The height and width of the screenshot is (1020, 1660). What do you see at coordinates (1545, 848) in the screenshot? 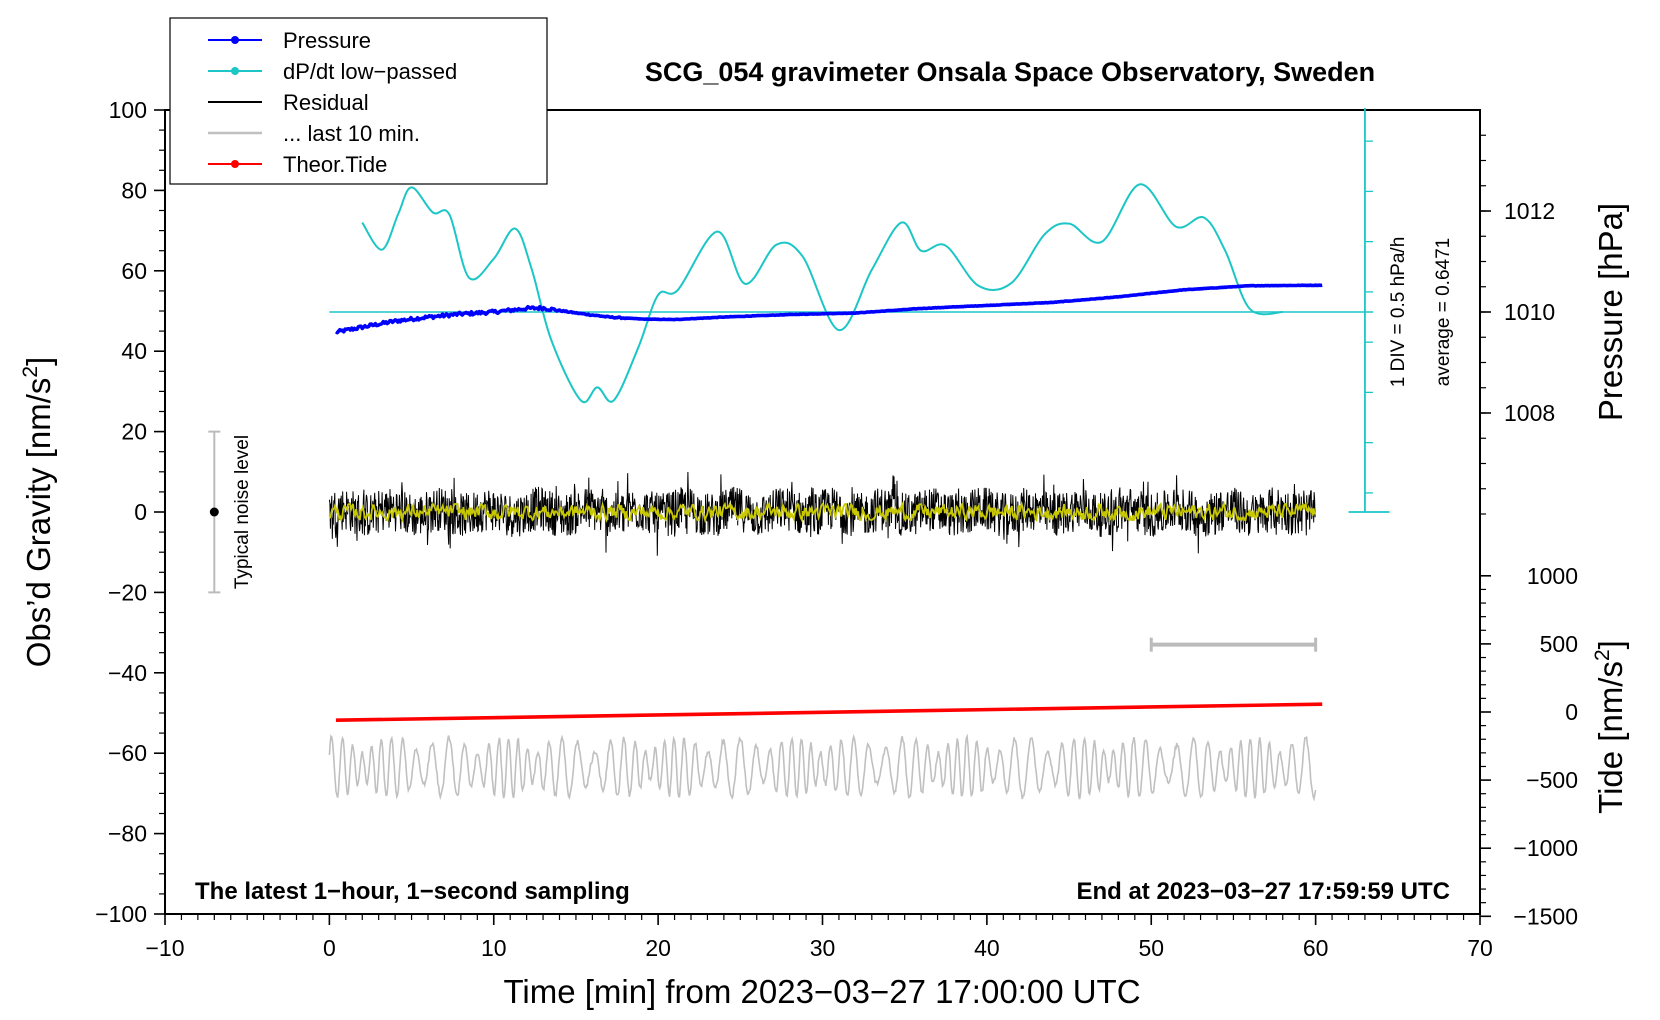
I see `tide-tick-label: −1000` at bounding box center [1545, 848].